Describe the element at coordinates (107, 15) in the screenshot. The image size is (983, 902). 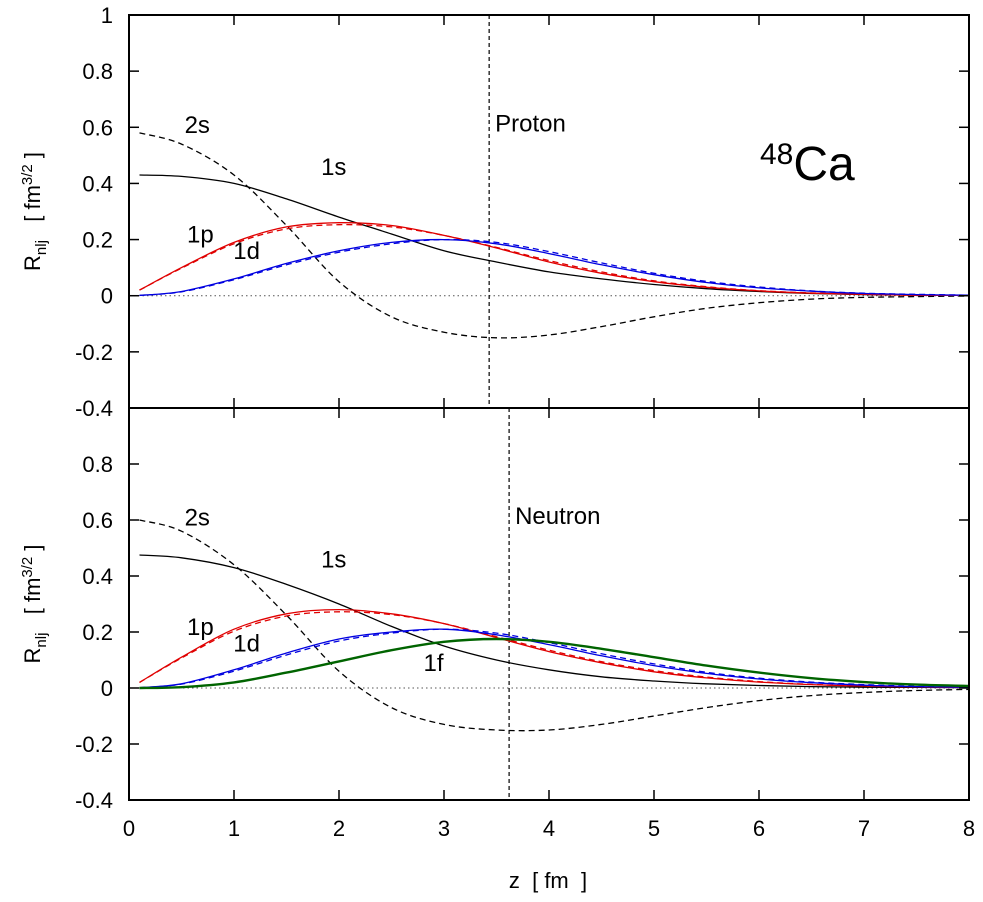
I see `y-tick-label: 1` at that location.